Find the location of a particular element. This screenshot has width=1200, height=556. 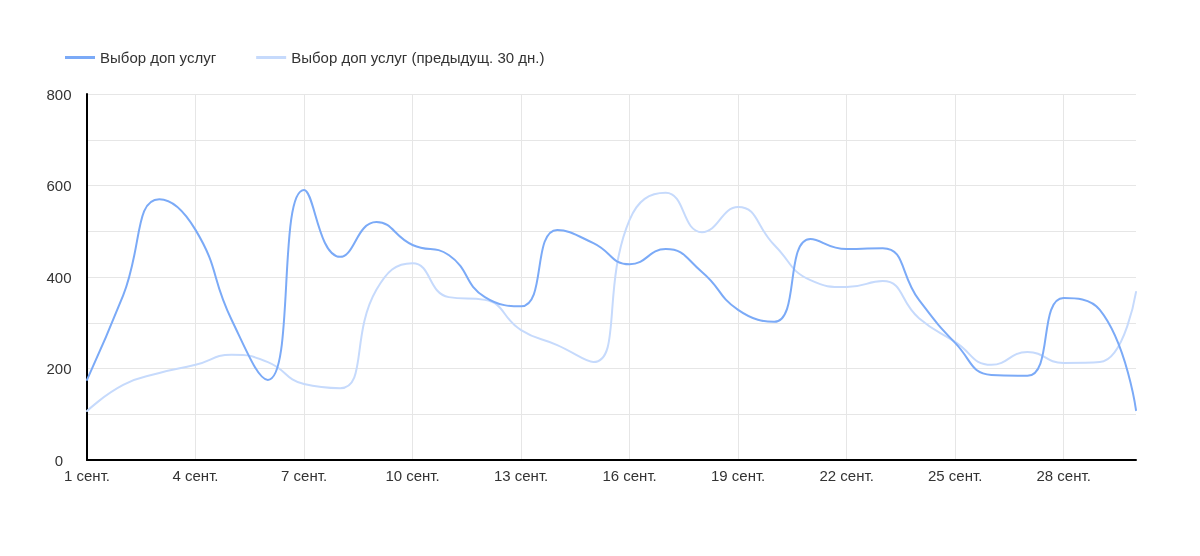

legend-label: Выбор доп услуг is located at coordinates (158, 57).